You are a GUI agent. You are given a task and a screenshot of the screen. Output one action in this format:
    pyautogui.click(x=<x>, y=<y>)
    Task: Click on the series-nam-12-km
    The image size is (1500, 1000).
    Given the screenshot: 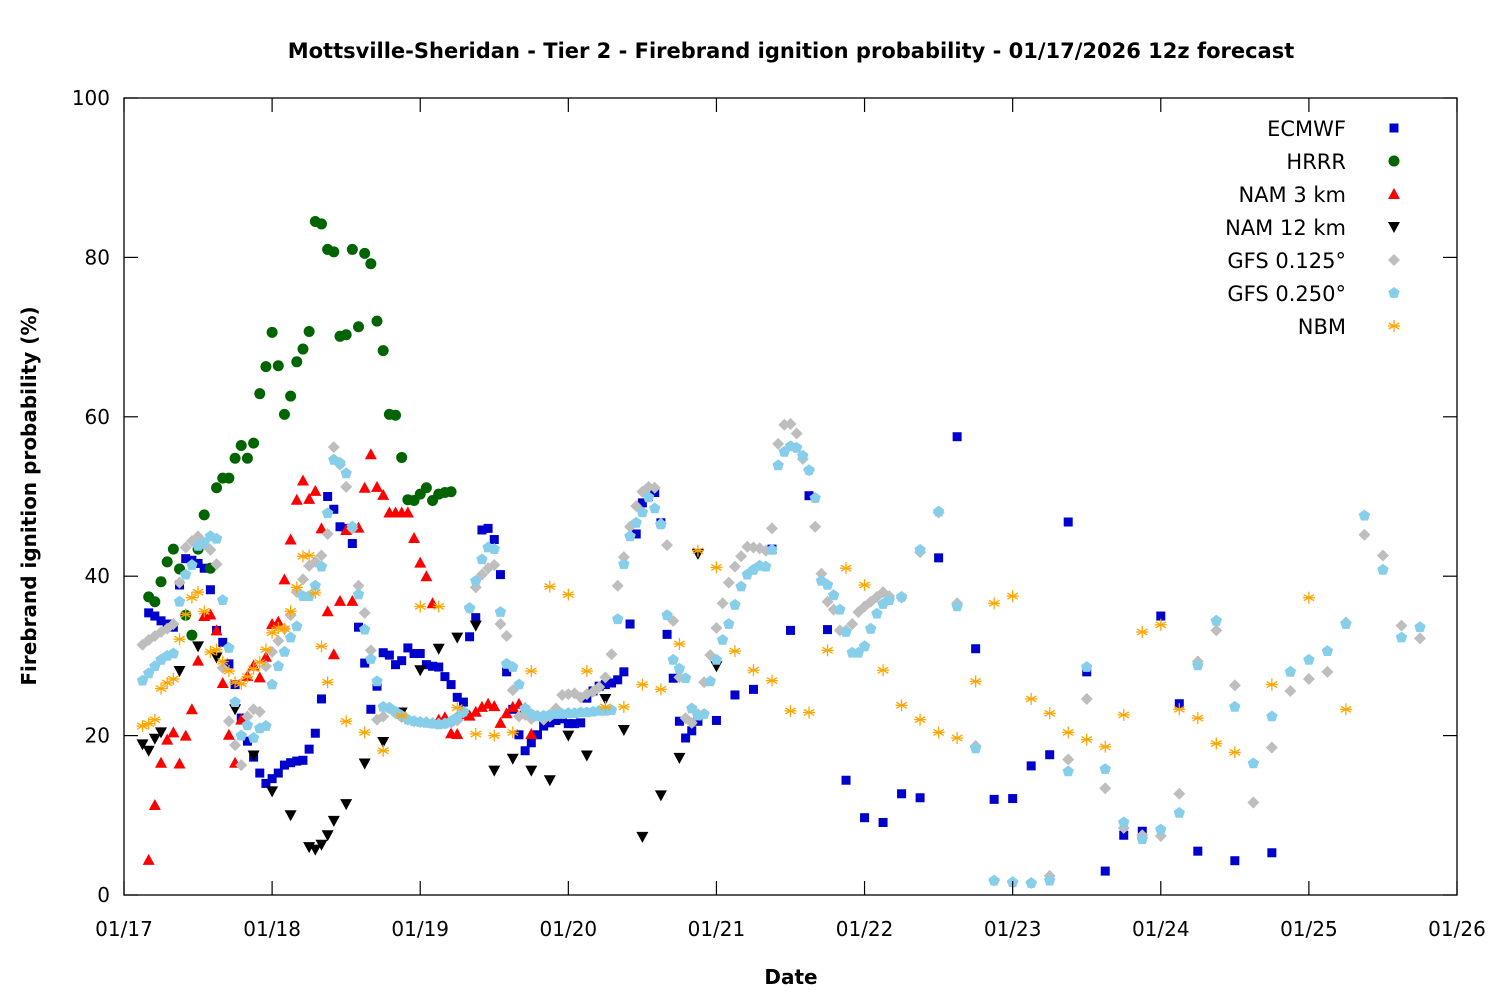 What is the action you would take?
    pyautogui.click(x=429, y=702)
    